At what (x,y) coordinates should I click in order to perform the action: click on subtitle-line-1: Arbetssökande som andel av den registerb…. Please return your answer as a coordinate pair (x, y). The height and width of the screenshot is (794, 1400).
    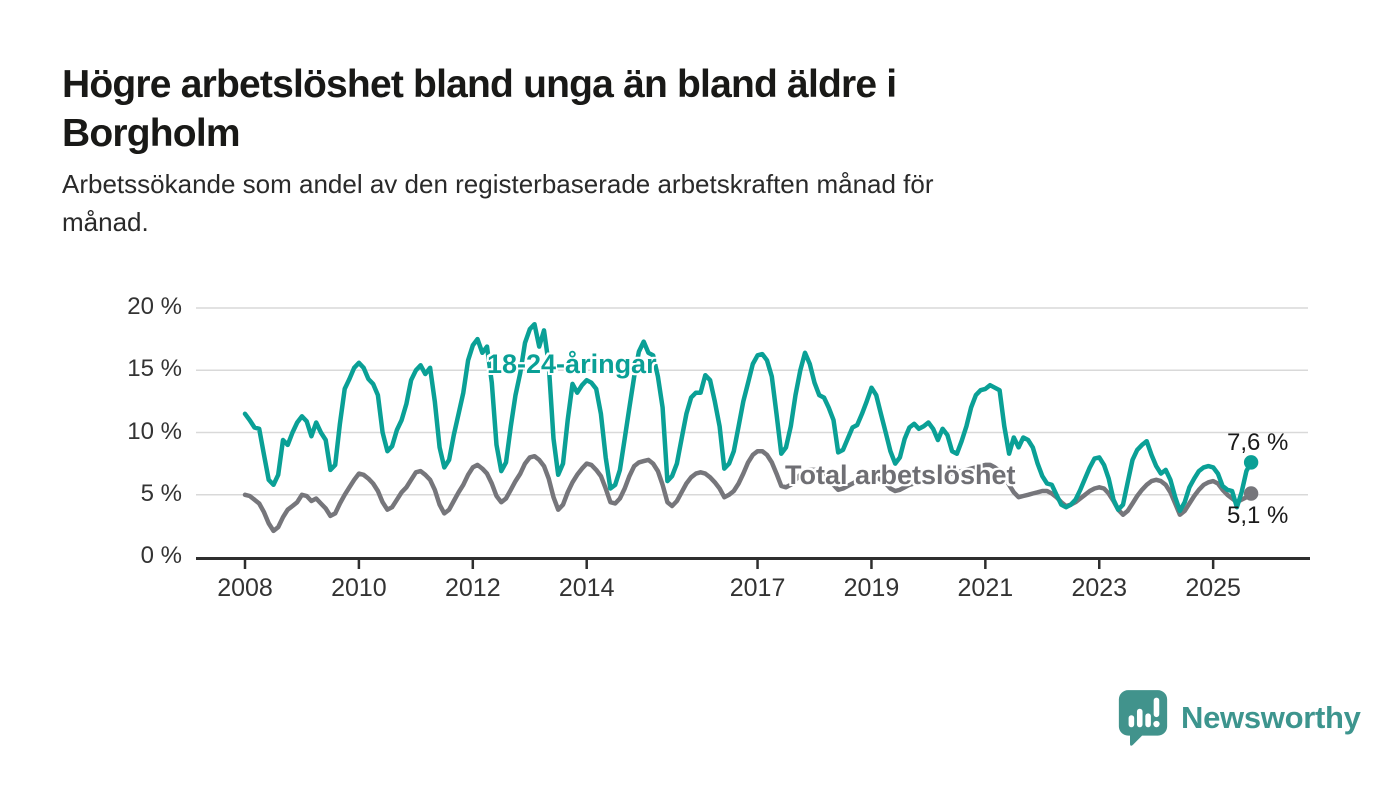
    Looking at the image, I should click on (498, 184).